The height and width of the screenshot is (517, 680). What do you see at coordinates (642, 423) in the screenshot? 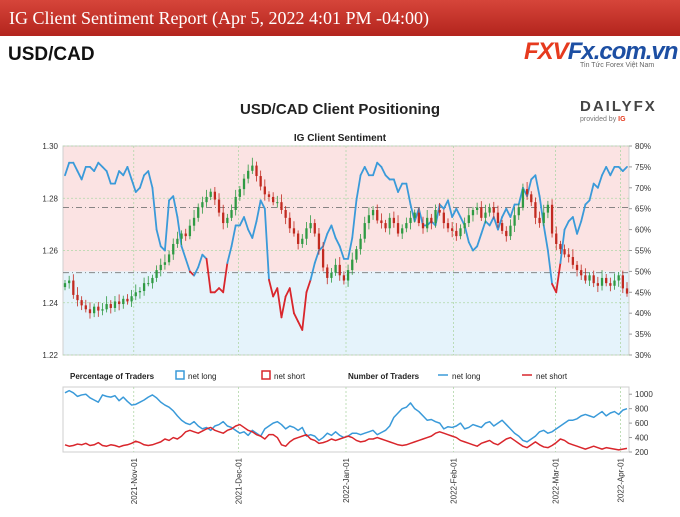
I see `count-tick-label: 600` at bounding box center [642, 423].